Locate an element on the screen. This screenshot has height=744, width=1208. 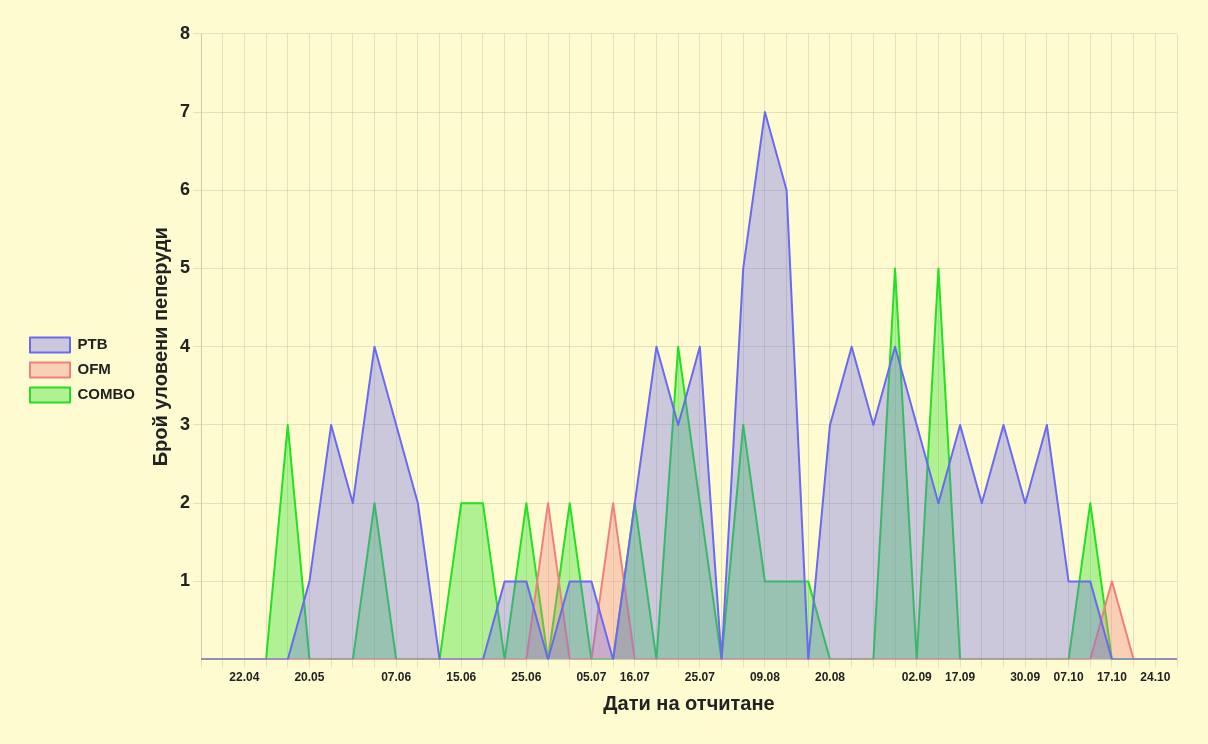
x-tick-label: 20.05 is located at coordinates (309, 677).